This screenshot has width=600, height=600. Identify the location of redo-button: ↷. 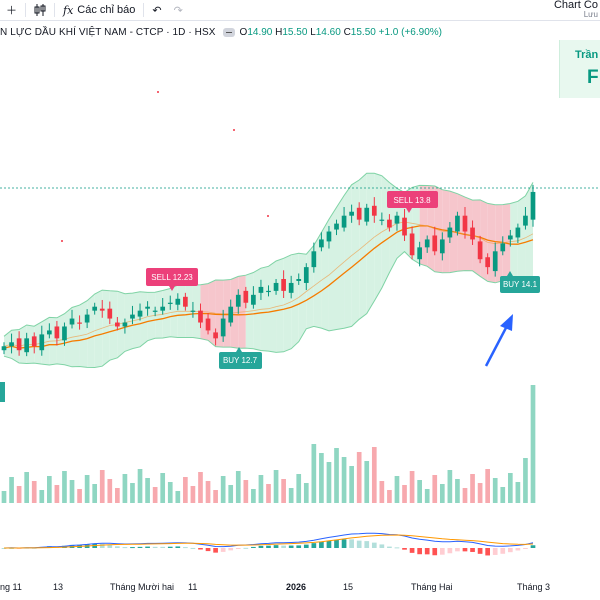
(178, 10).